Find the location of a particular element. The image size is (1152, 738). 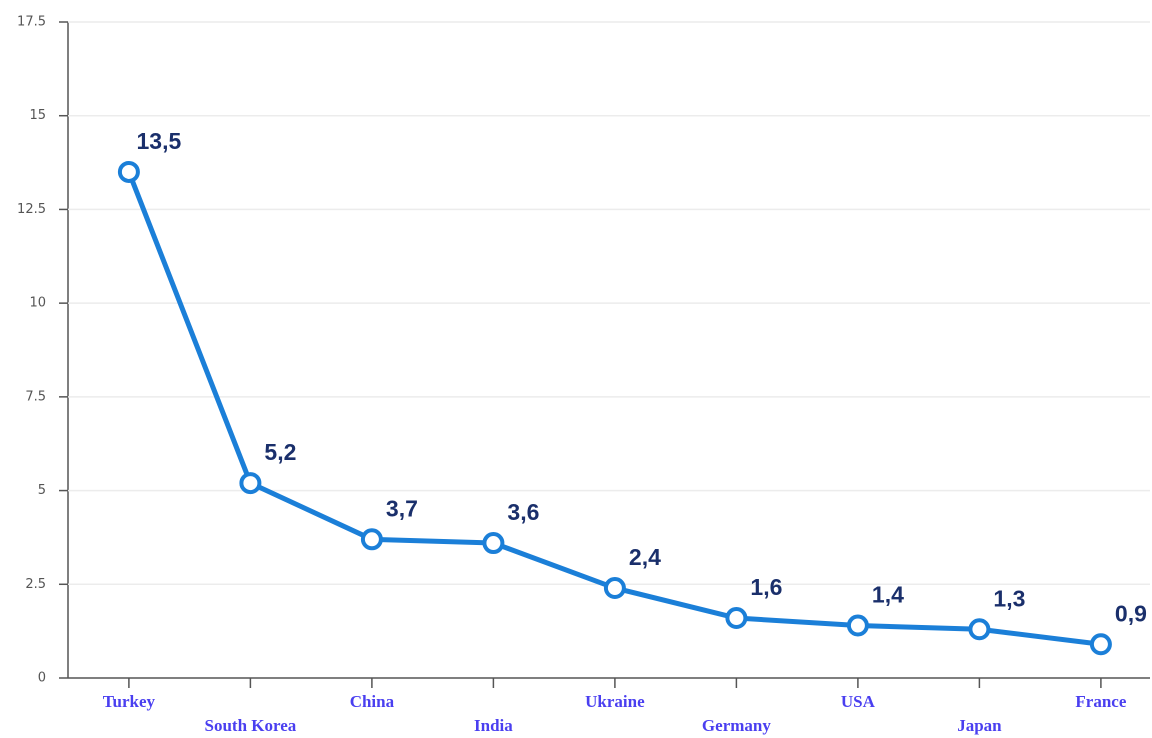

y-tick-label: 10 is located at coordinates (37, 303).